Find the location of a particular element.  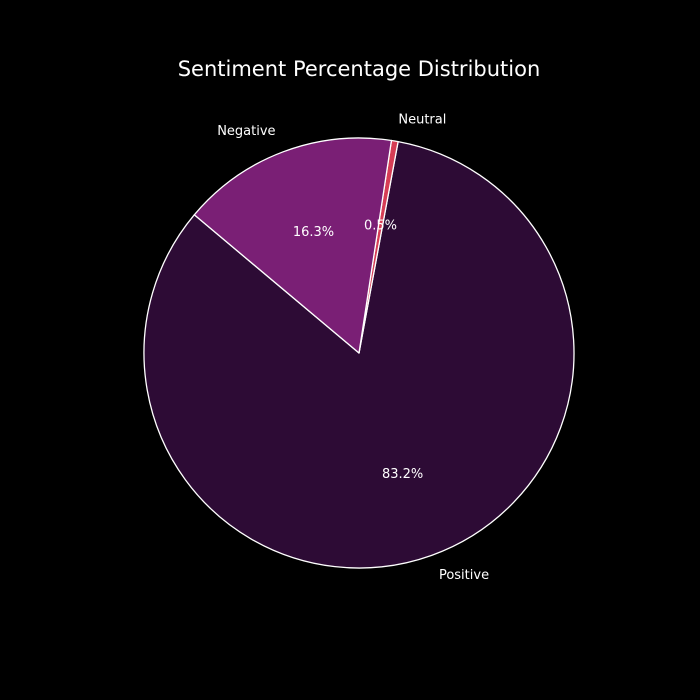

slice-label-negative: Negative is located at coordinates (246, 131).